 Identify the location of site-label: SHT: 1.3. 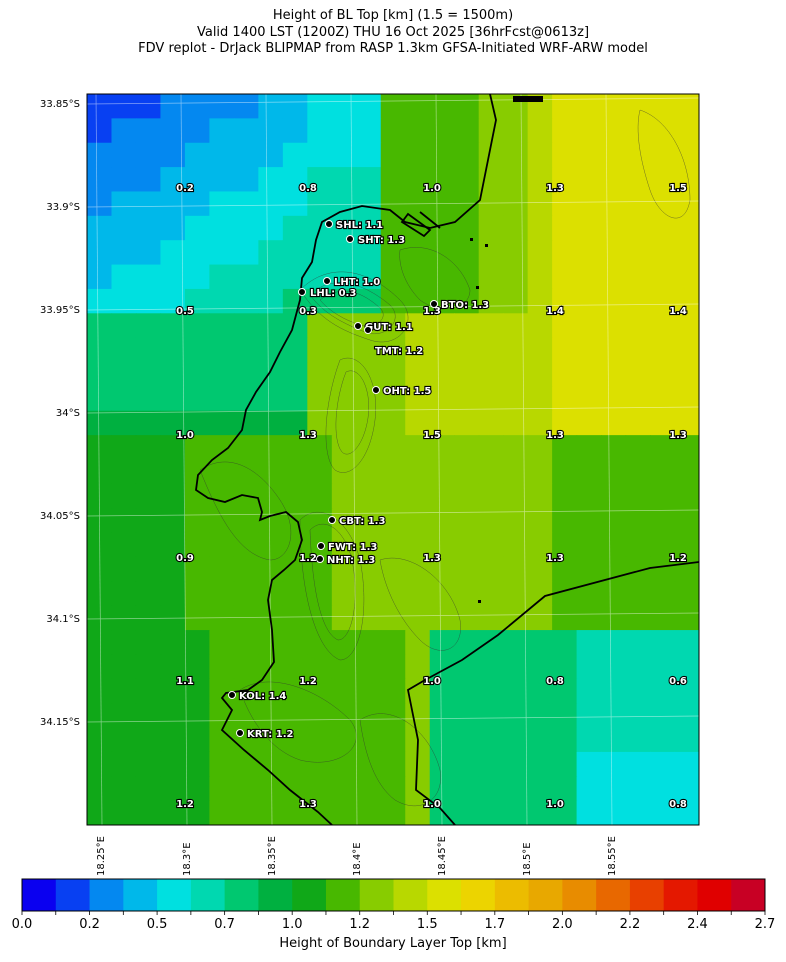
(381, 240).